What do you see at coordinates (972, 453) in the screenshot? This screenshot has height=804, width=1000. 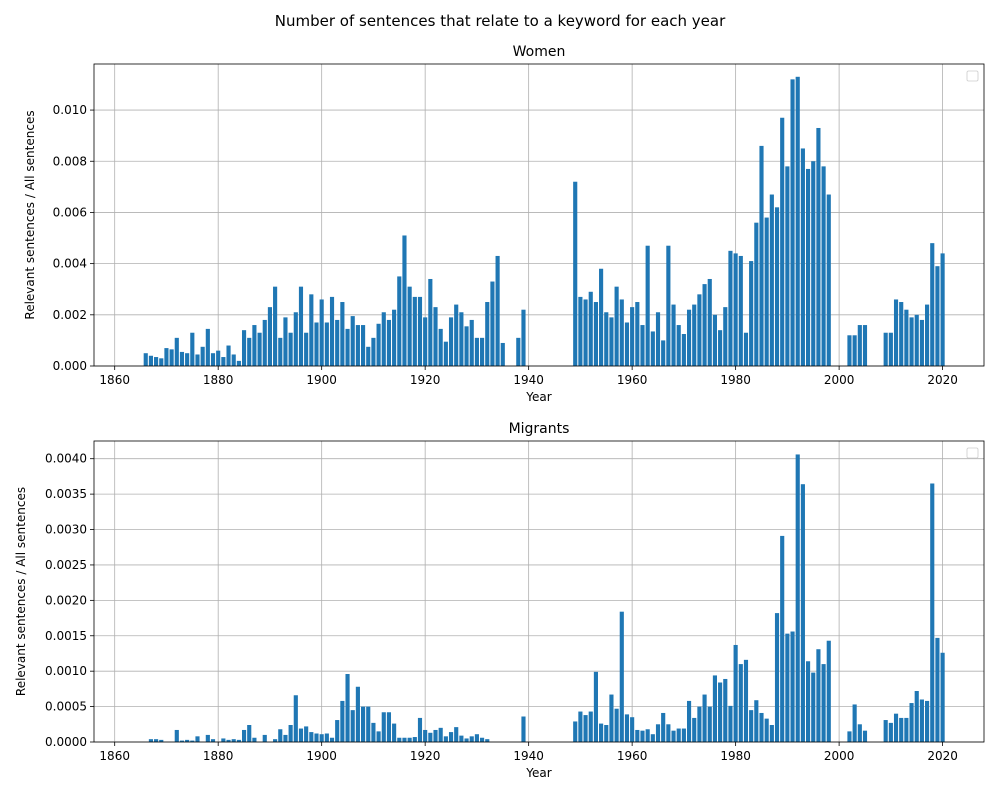 I see `migrants-legend` at bounding box center [972, 453].